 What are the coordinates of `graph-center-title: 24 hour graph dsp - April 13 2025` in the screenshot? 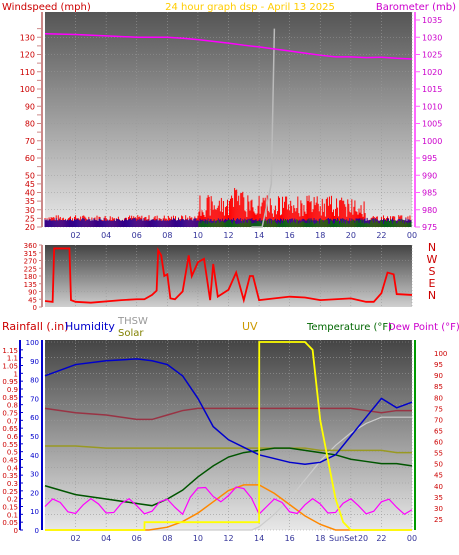 It's located at (250, 7).